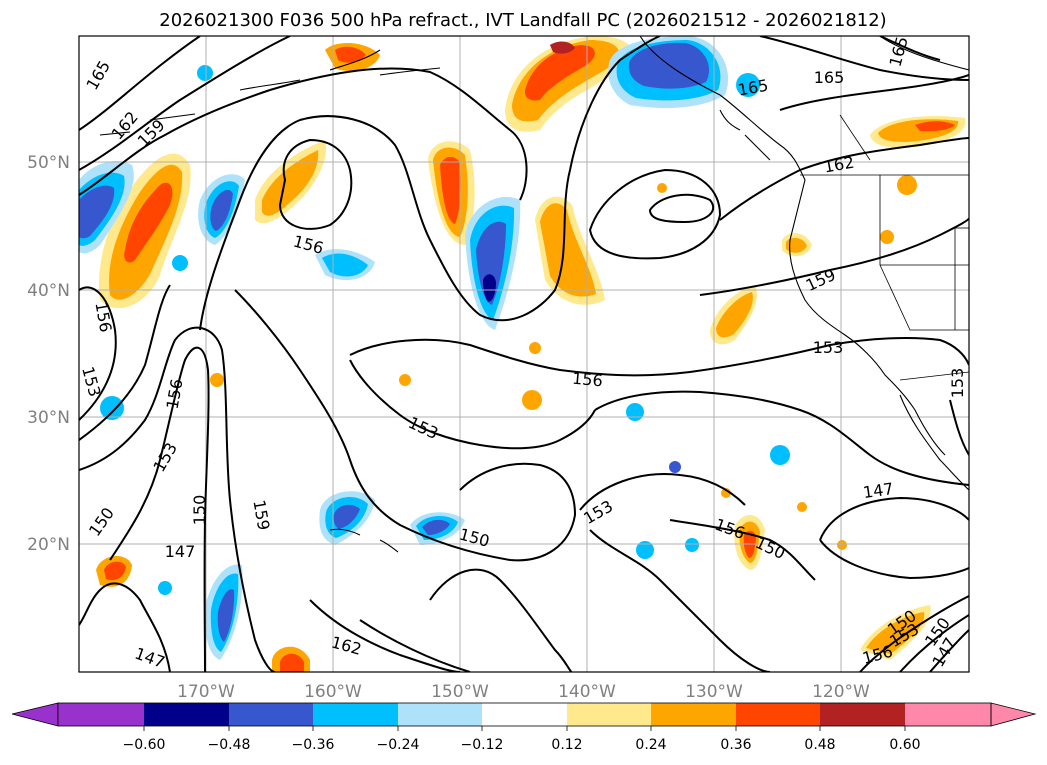 The height and width of the screenshot is (765, 1047). I want to click on colorbar-tick-label: −0.24, so click(398, 745).